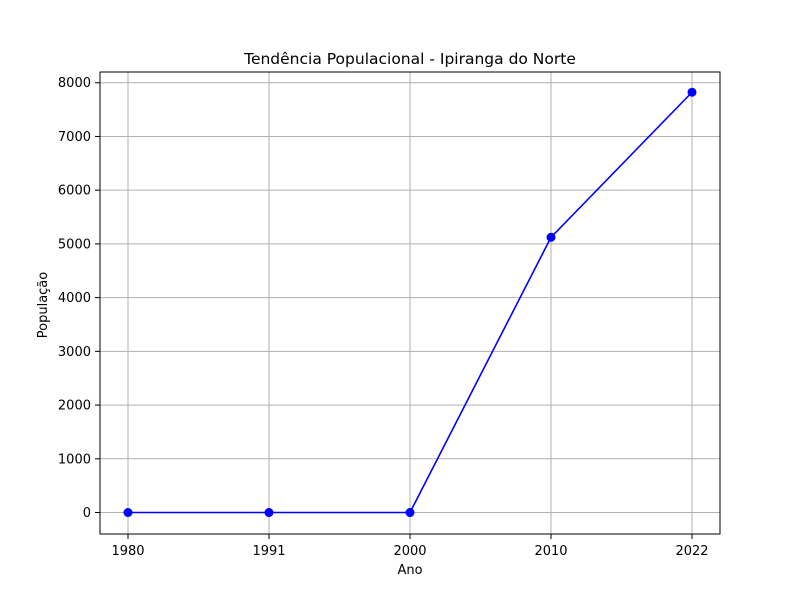 Image resolution: width=800 pixels, height=600 pixels. Describe the element at coordinates (409, 551) in the screenshot. I see `x-tick-label: 2000` at that location.